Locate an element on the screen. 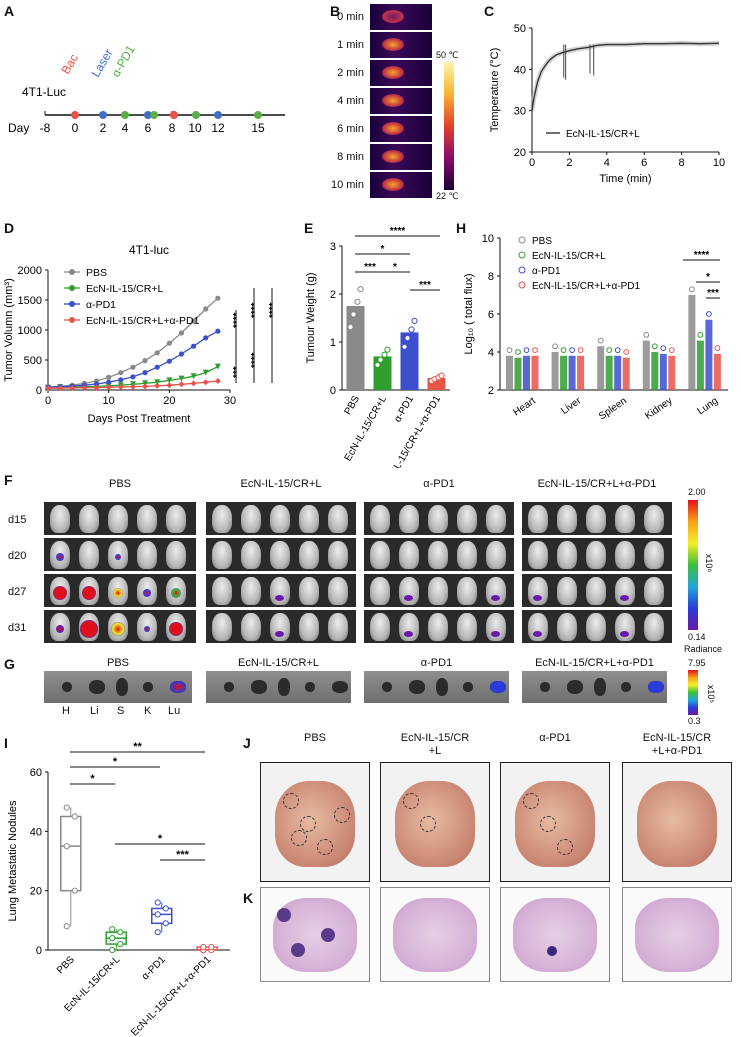 The height and width of the screenshot is (1037, 741). histology-image is located at coordinates (435, 934).